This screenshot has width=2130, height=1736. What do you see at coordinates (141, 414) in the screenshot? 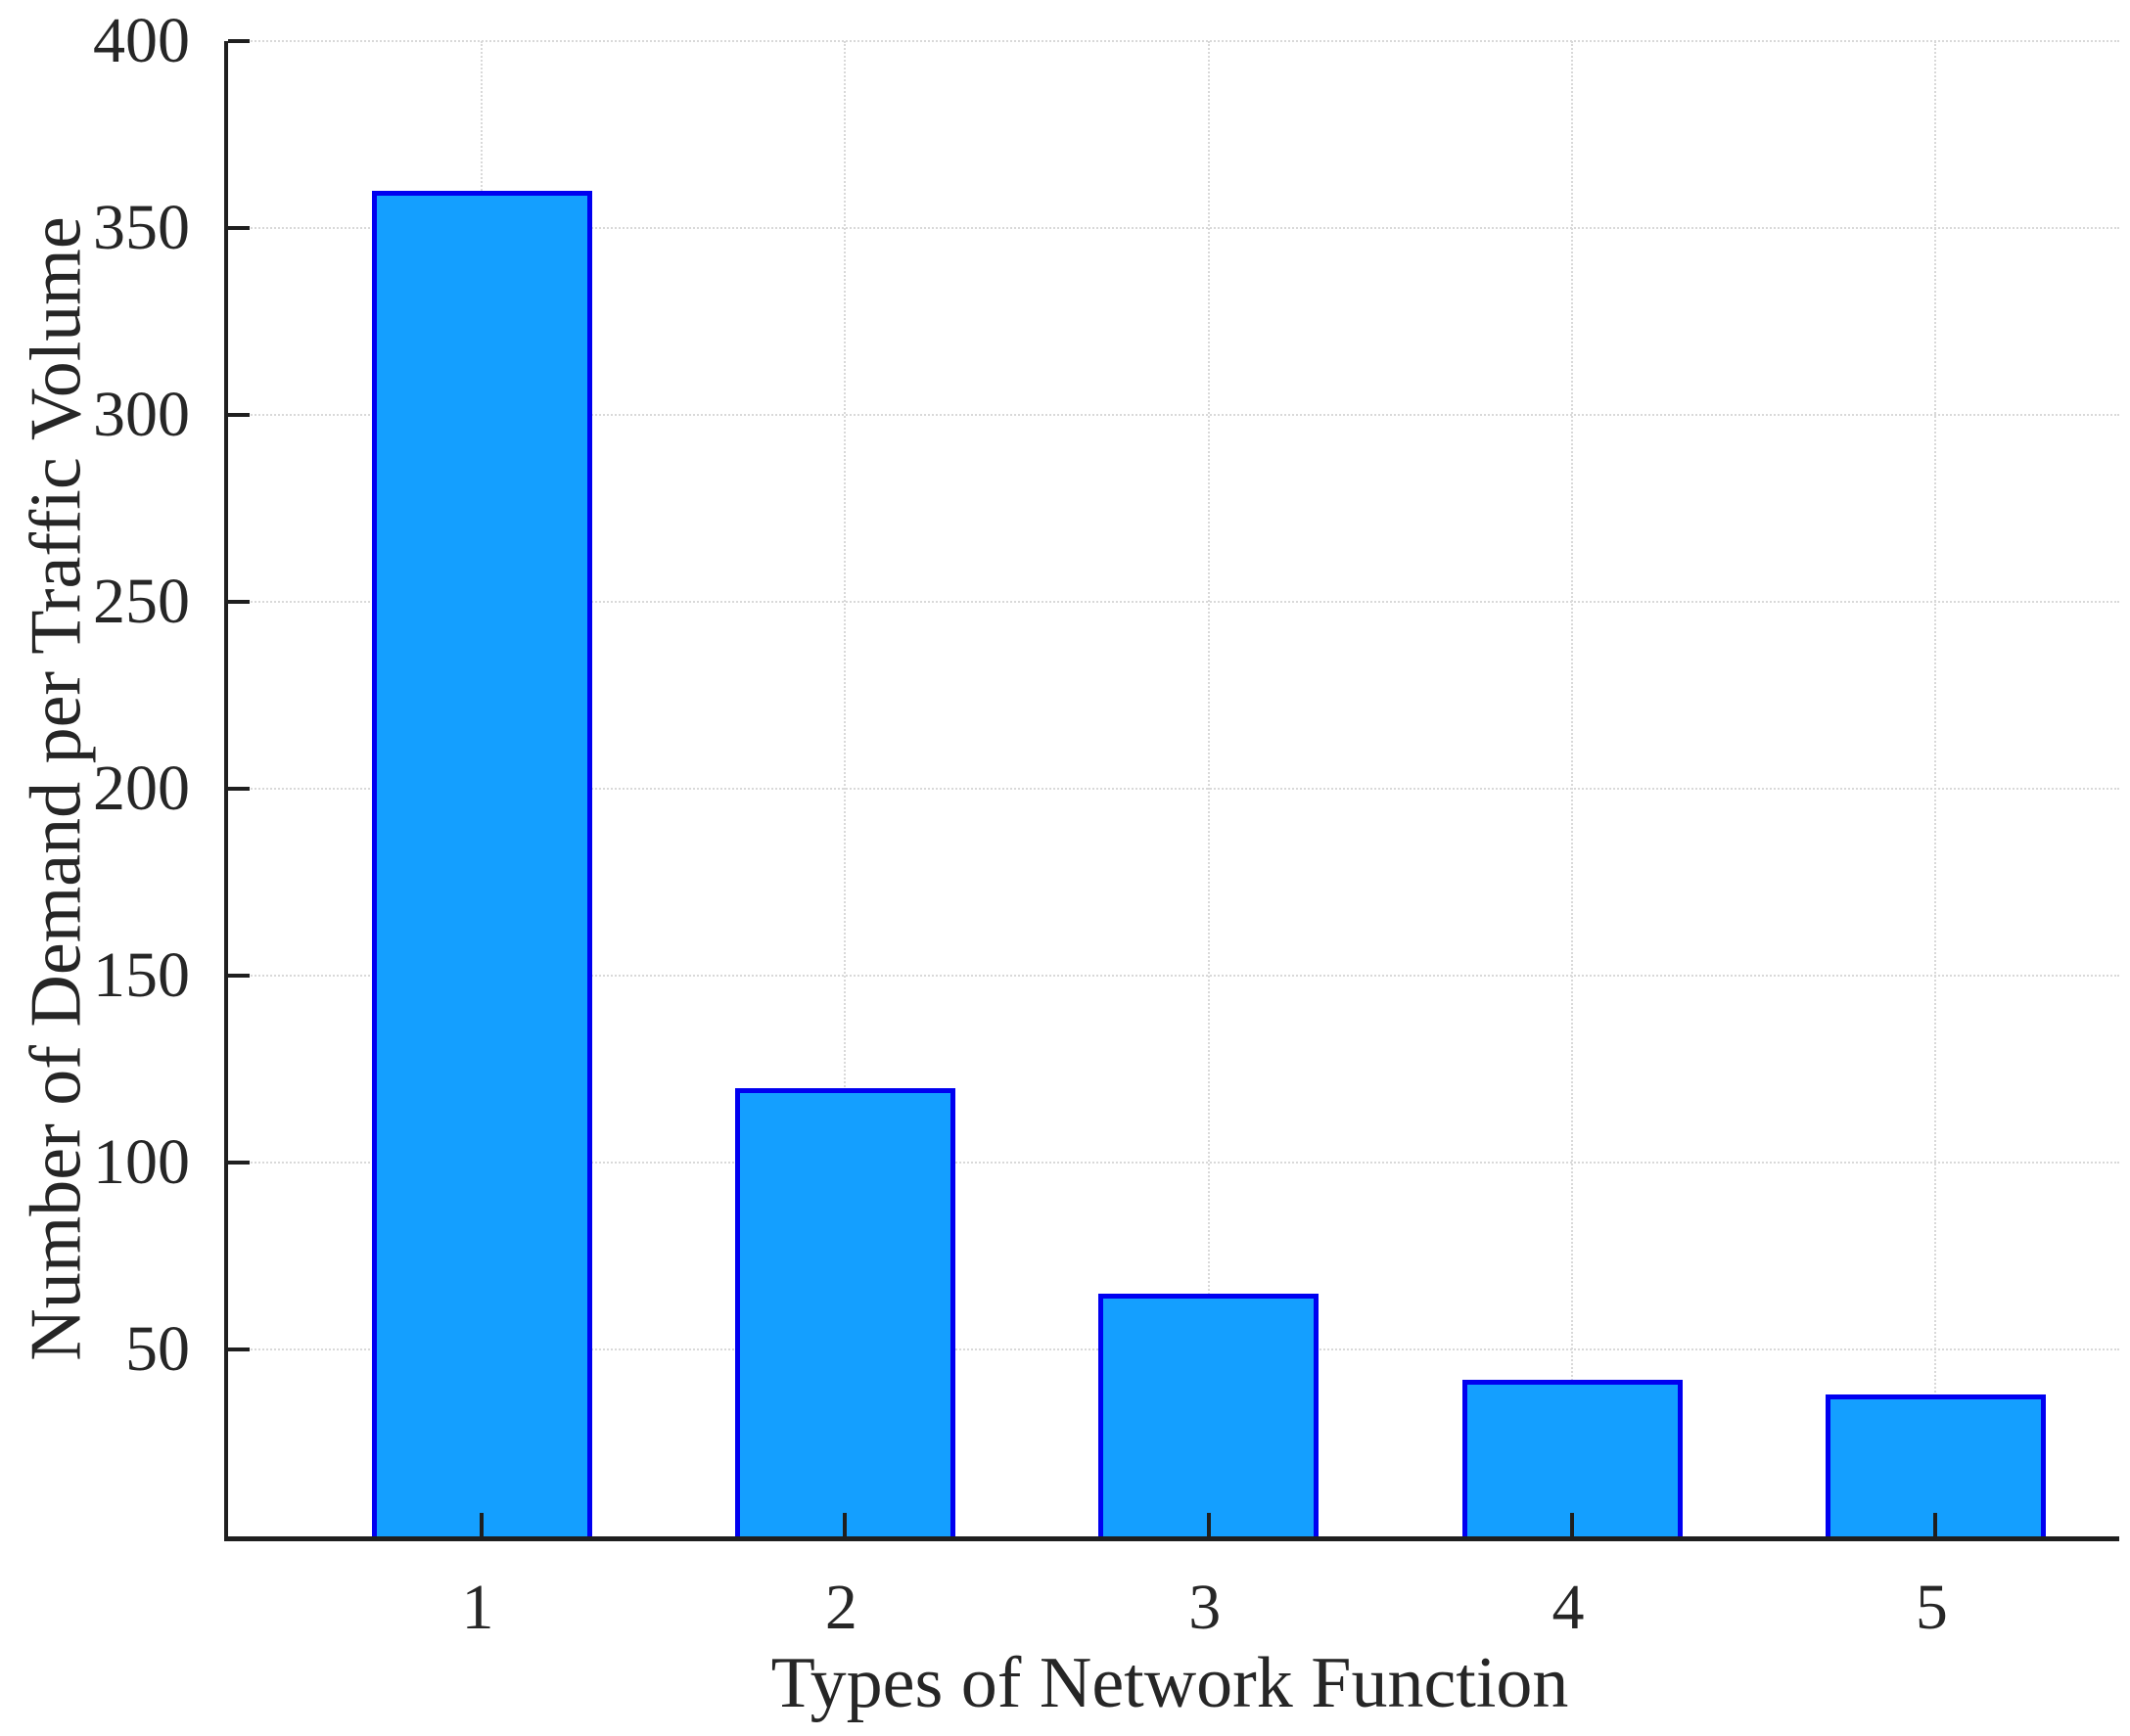
I see `y-tick-label: 300` at bounding box center [141, 414].